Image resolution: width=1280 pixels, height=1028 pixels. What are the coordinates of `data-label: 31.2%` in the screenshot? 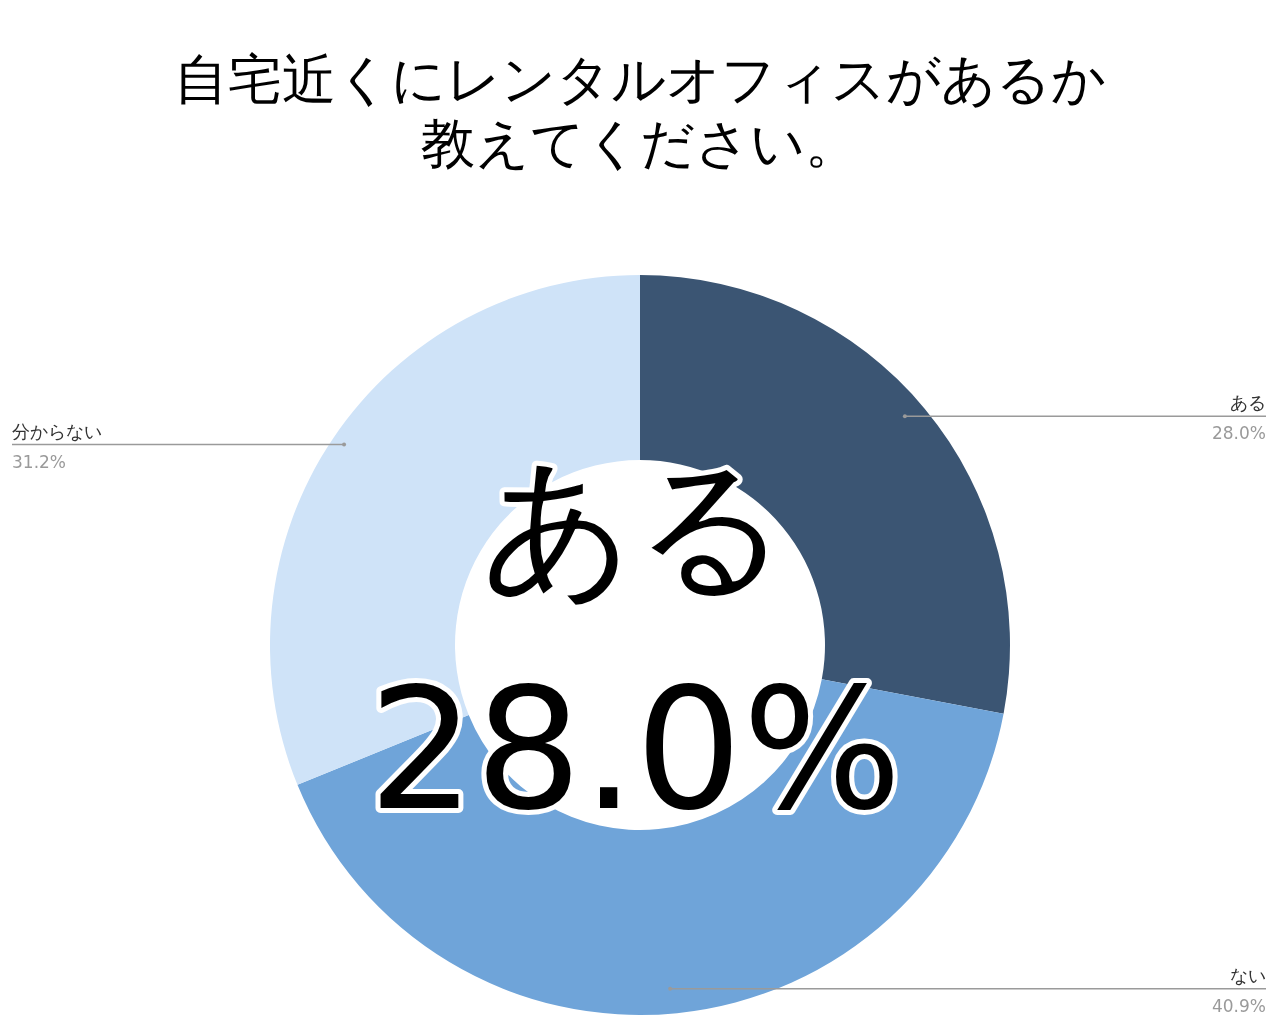 It's located at (39, 461).